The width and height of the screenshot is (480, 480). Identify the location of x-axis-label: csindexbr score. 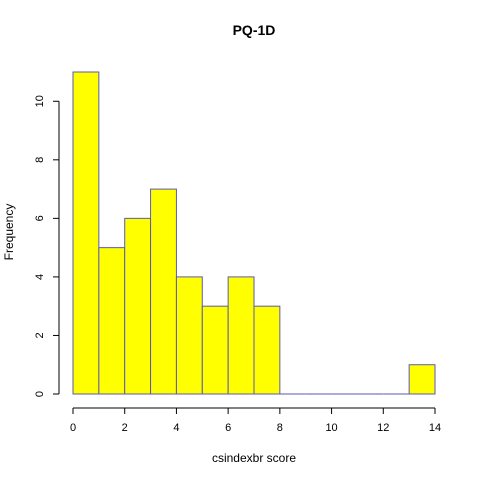
(254, 458).